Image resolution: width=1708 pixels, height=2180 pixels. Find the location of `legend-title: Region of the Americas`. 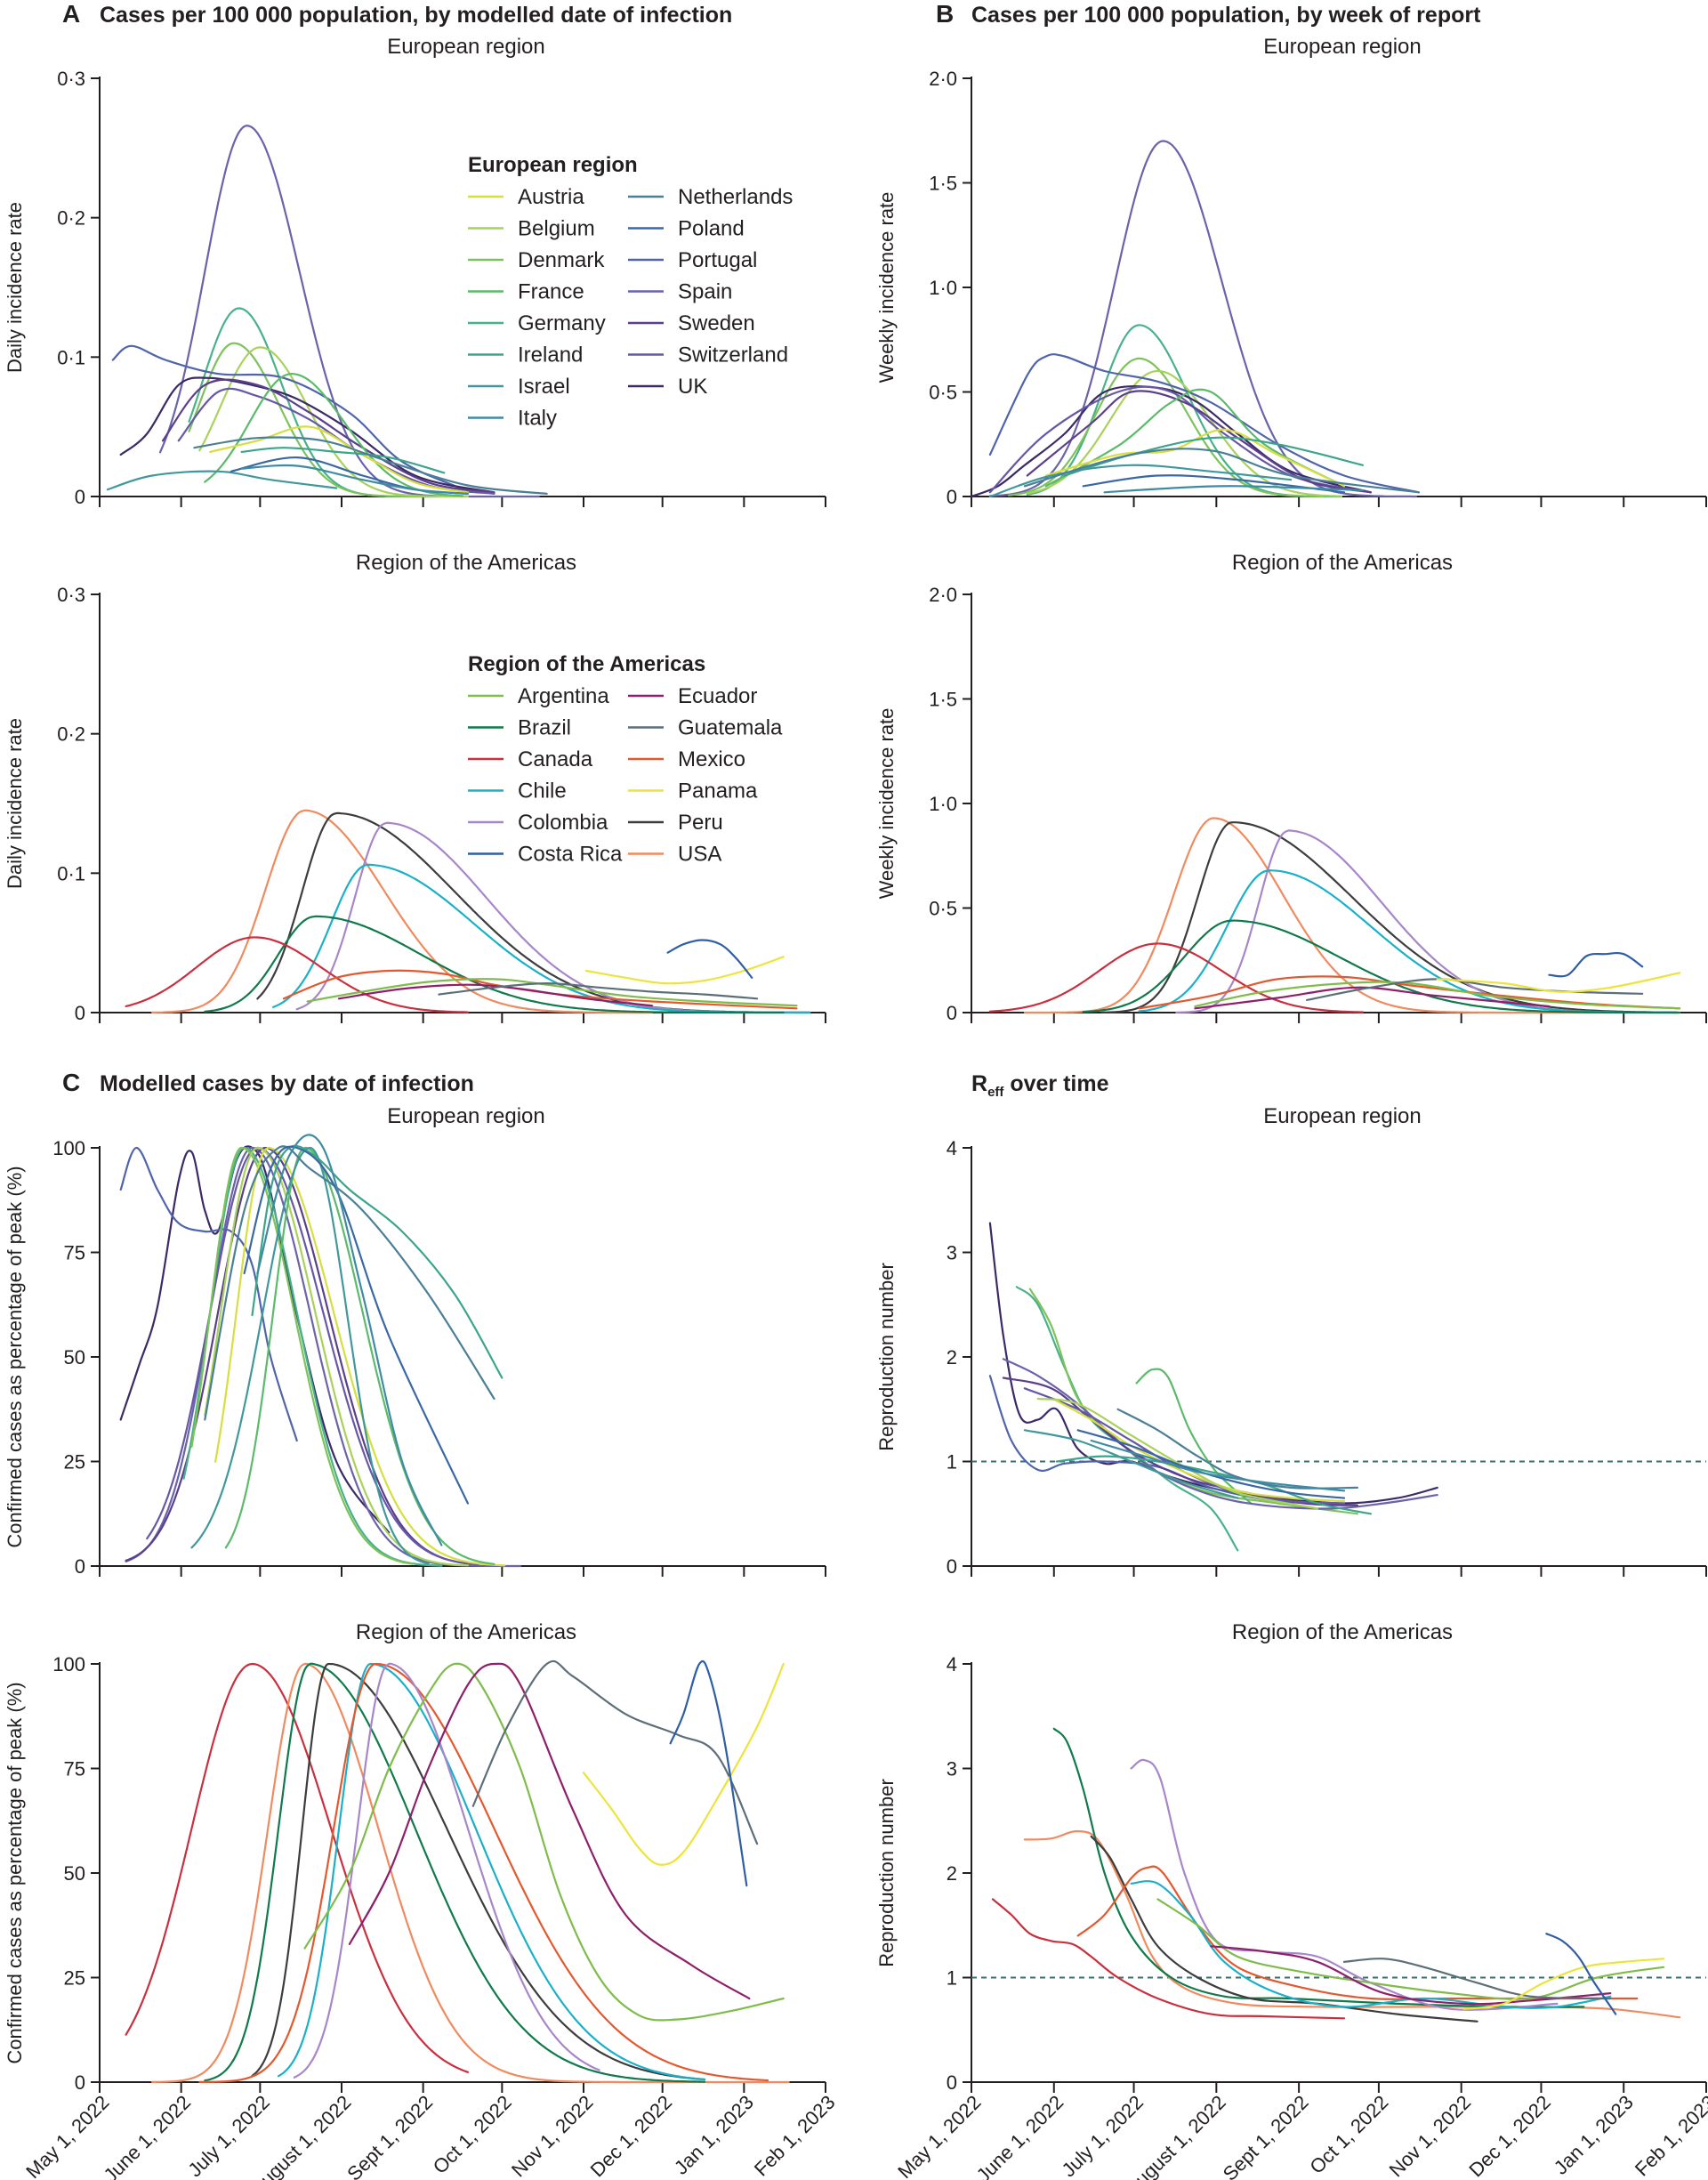

legend-title: Region of the Americas is located at coordinates (586, 664).